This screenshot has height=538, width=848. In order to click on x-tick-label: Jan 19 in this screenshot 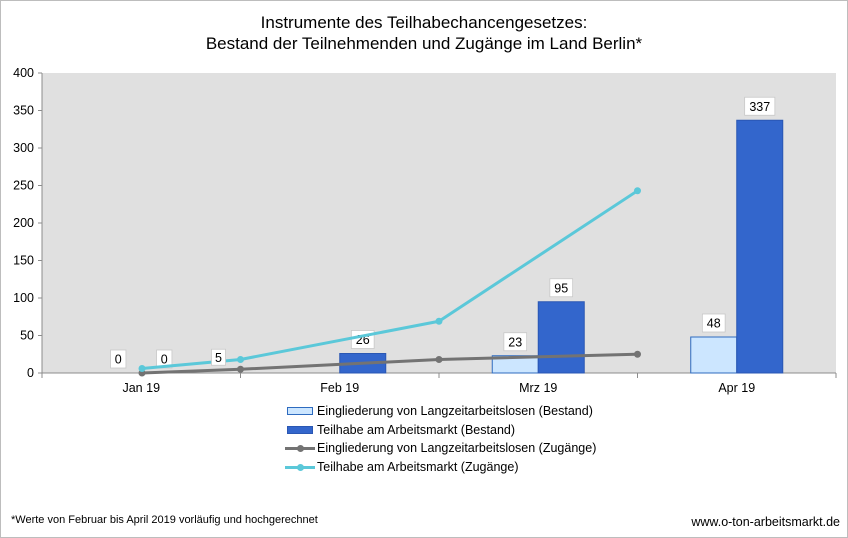, I will do `click(141, 388)`.